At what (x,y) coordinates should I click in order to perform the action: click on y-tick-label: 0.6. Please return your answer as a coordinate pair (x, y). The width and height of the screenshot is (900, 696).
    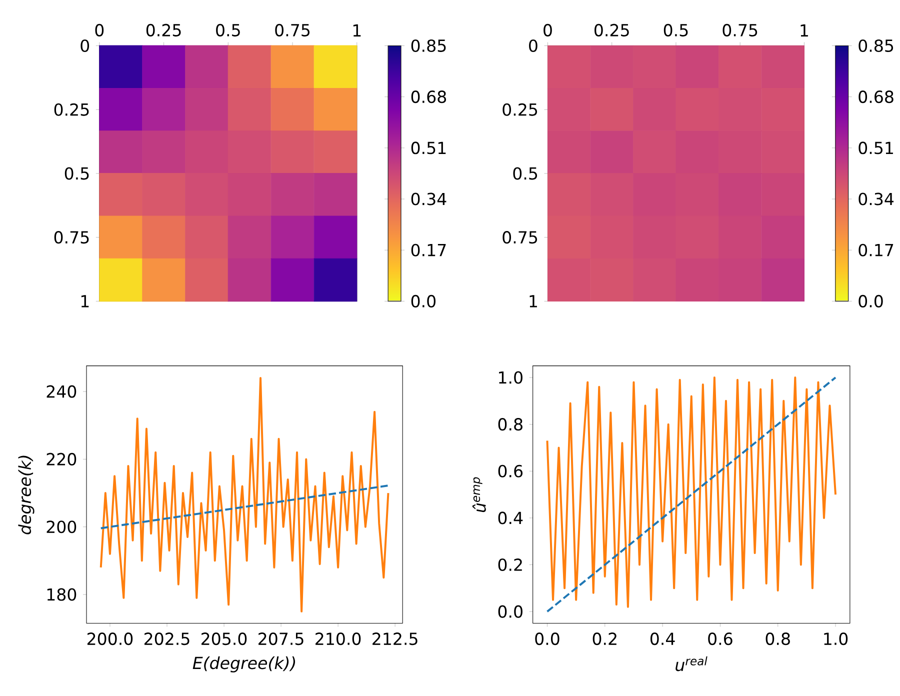
    Looking at the image, I should click on (510, 471).